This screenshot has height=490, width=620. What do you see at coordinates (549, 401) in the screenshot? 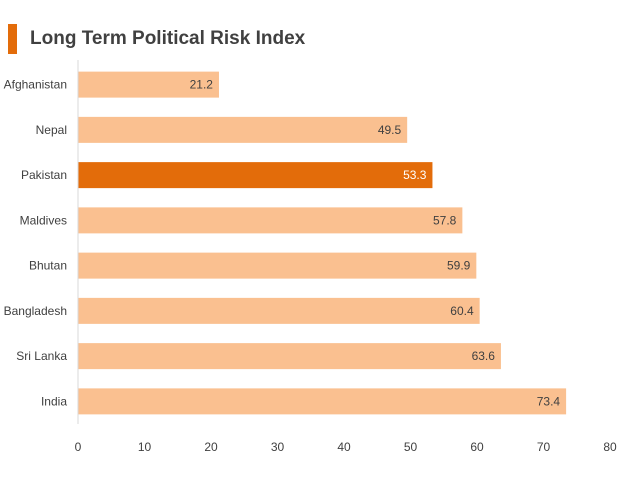
I see `bar-value-label: 73.4` at bounding box center [549, 401].